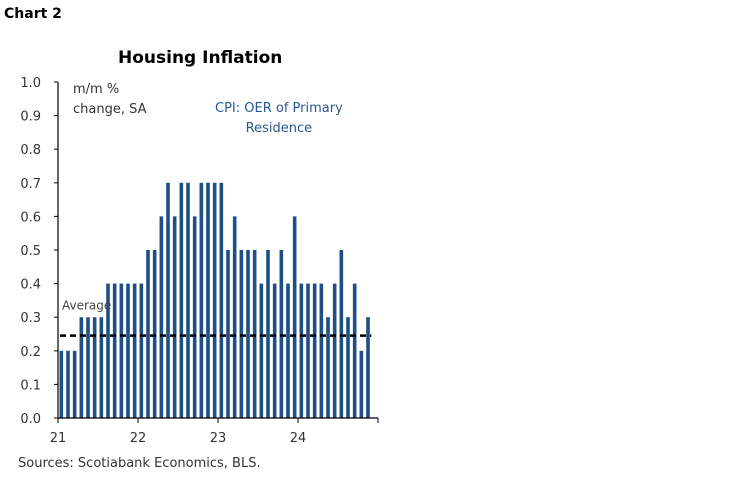 The width and height of the screenshot is (749, 482). Describe the element at coordinates (86, 306) in the screenshot. I see `average-label: Average` at that location.